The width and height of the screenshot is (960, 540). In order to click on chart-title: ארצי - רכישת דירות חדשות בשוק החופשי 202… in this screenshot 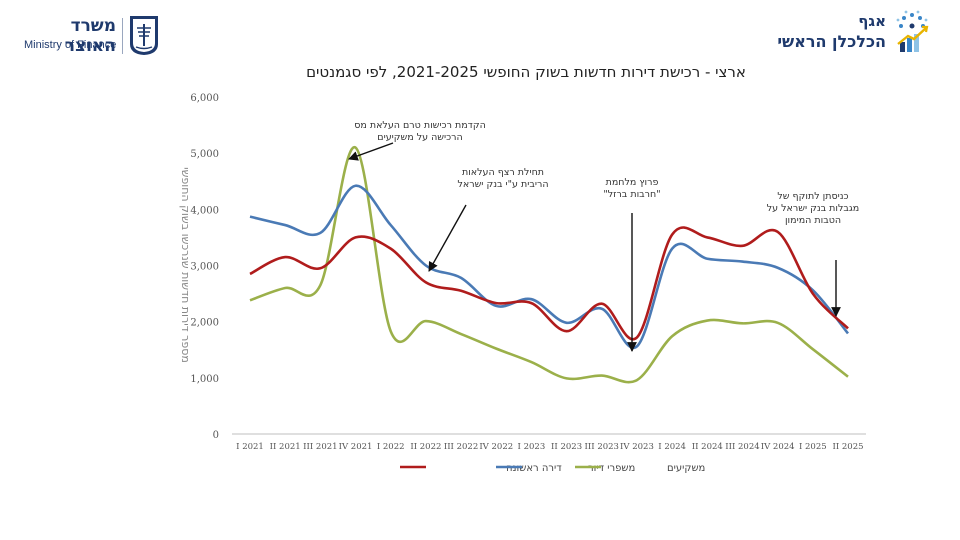, I will do `click(526, 72)`.